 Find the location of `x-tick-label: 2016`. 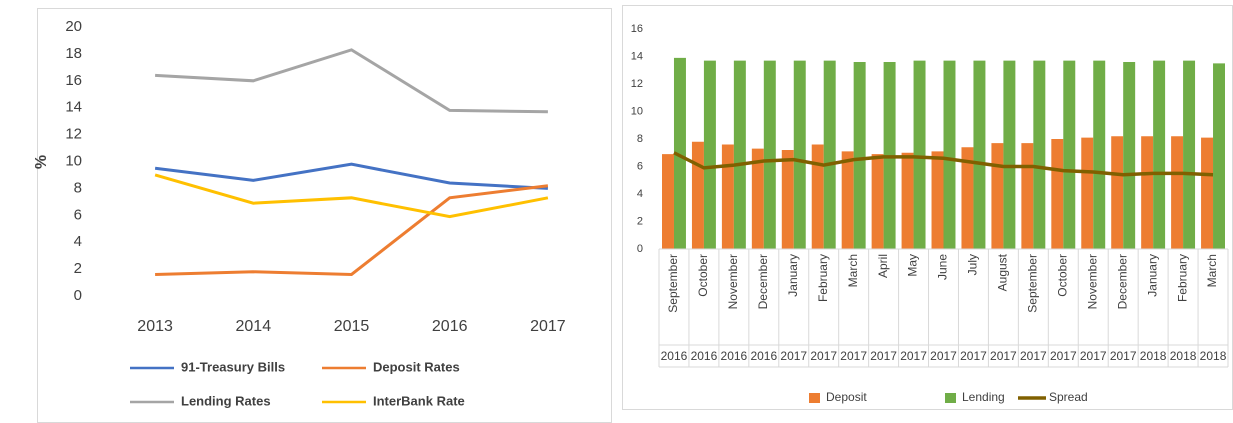

x-tick-label: 2016 is located at coordinates (450, 326).